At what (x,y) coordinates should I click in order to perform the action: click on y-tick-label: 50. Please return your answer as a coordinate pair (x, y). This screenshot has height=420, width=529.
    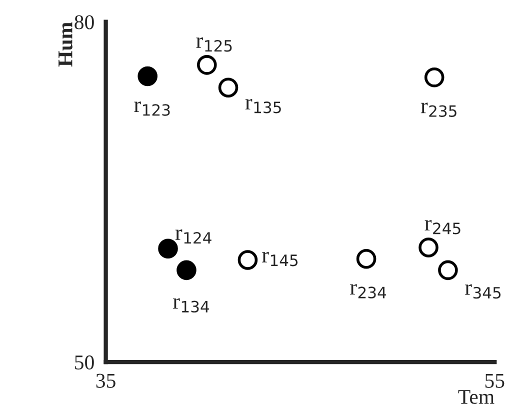
    Looking at the image, I should click on (84, 362).